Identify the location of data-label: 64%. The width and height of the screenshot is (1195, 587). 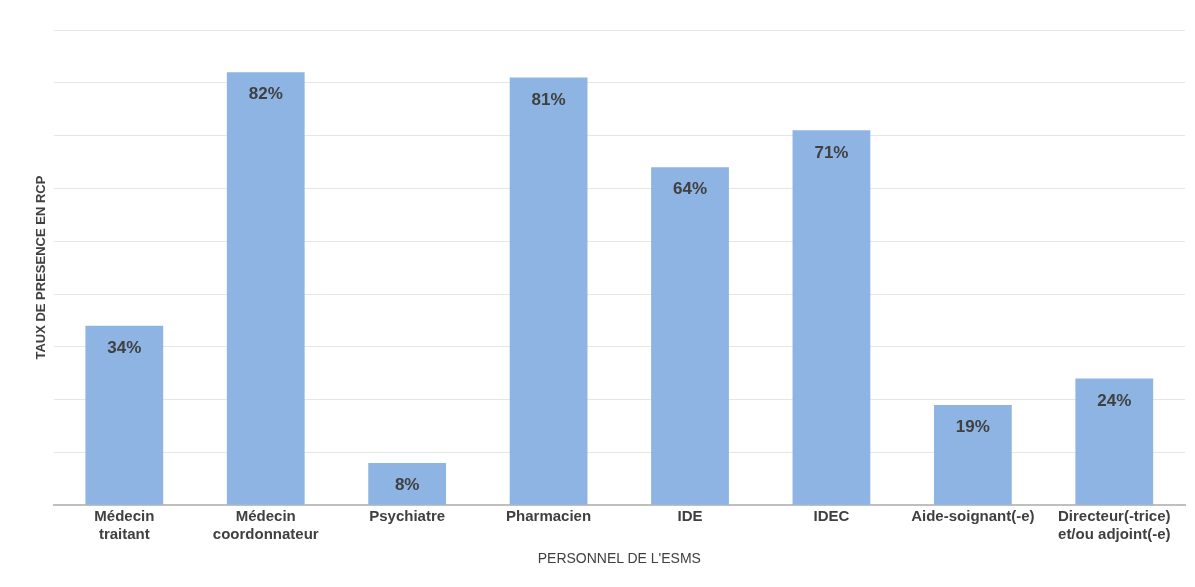
(690, 189).